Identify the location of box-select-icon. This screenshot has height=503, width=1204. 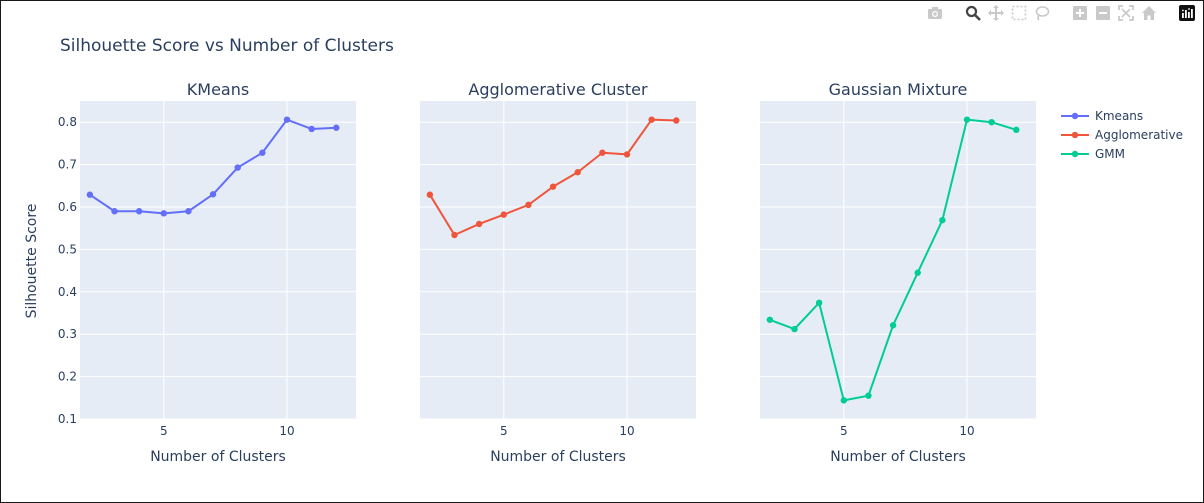
(1019, 13).